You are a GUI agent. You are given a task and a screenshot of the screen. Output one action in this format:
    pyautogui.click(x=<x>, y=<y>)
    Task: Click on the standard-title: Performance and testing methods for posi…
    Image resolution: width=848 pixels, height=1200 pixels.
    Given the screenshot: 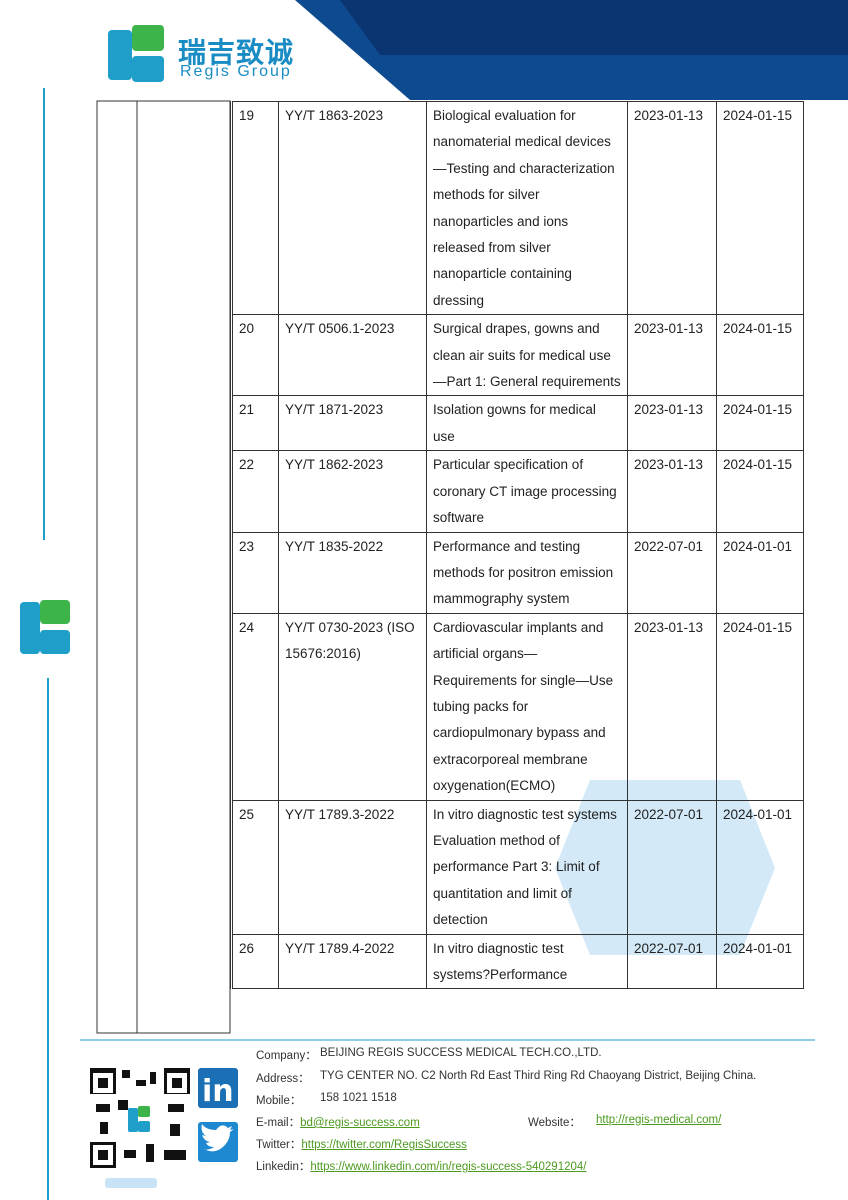 What is the action you would take?
    pyautogui.click(x=527, y=572)
    